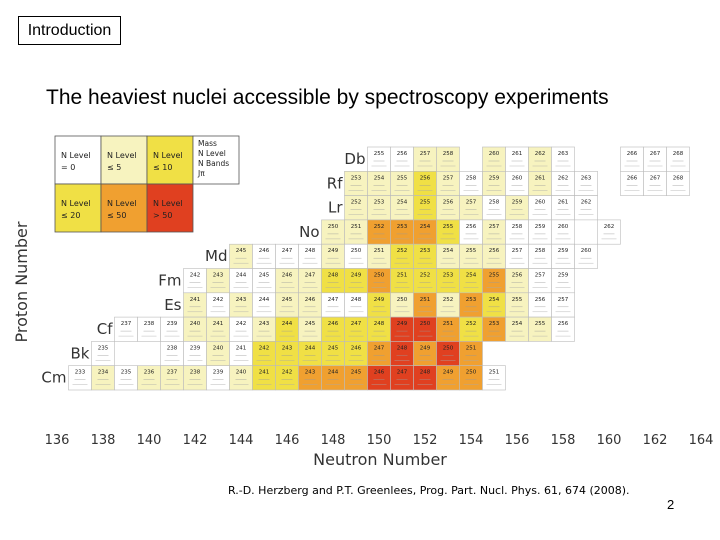 This screenshot has height=540, width=720. I want to click on x-tick-label: 144, so click(241, 440).